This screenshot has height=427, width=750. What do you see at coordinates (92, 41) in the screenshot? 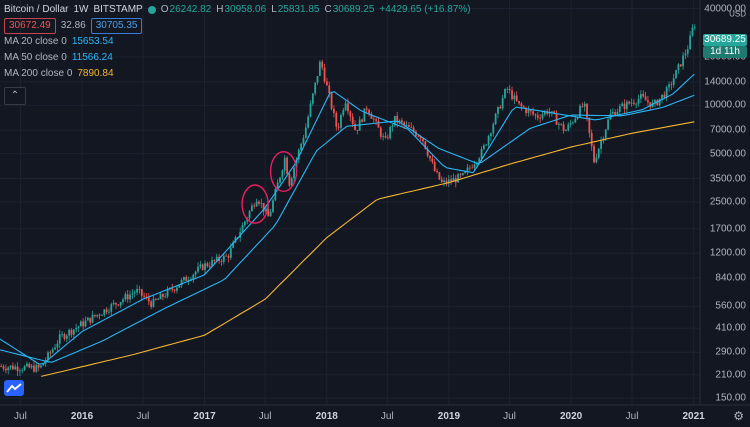
I see `indicator-value: 15653.54` at bounding box center [92, 41].